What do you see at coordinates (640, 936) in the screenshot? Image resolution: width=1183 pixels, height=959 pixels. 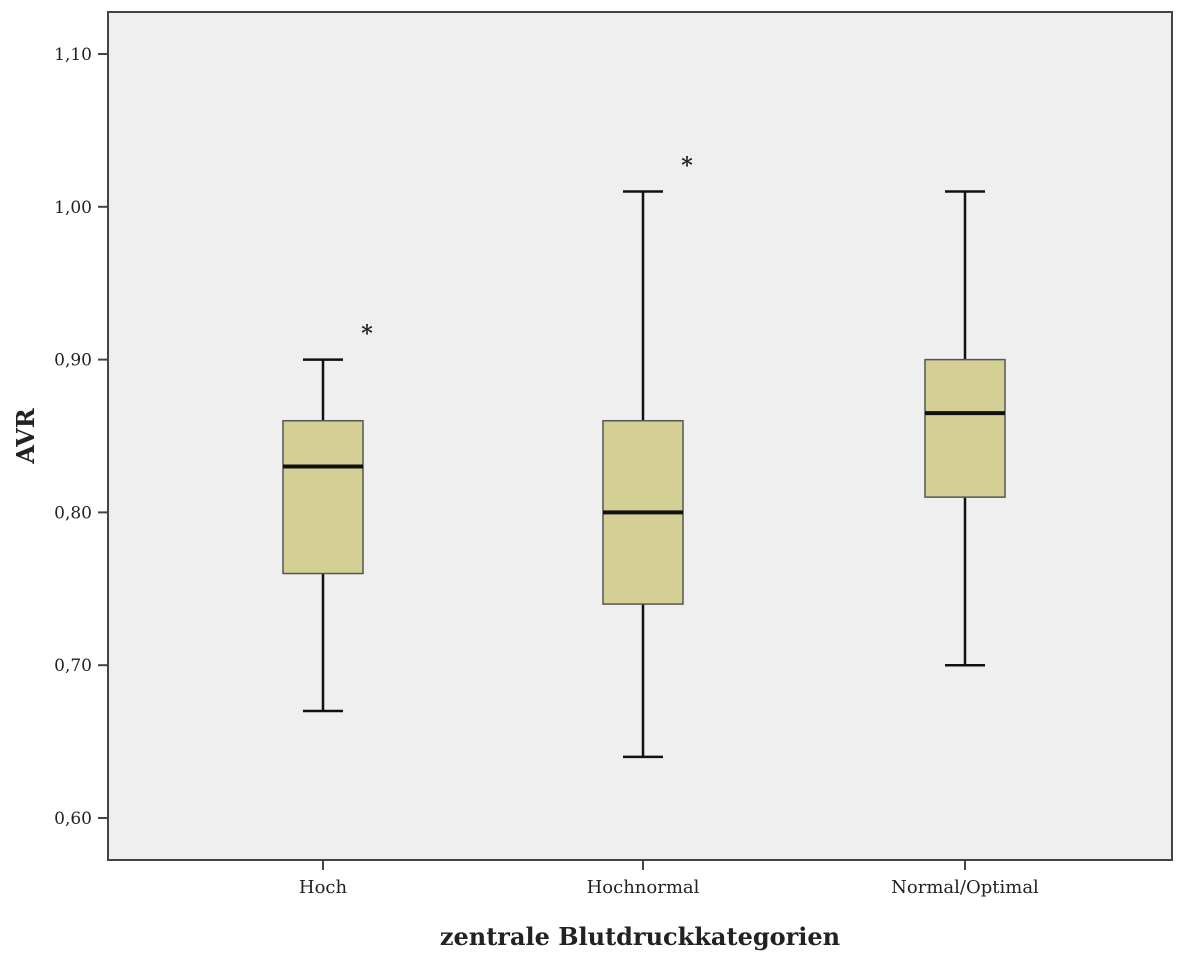 I see `x-axis-title: zentrale Blutdruckkategorien` at bounding box center [640, 936].